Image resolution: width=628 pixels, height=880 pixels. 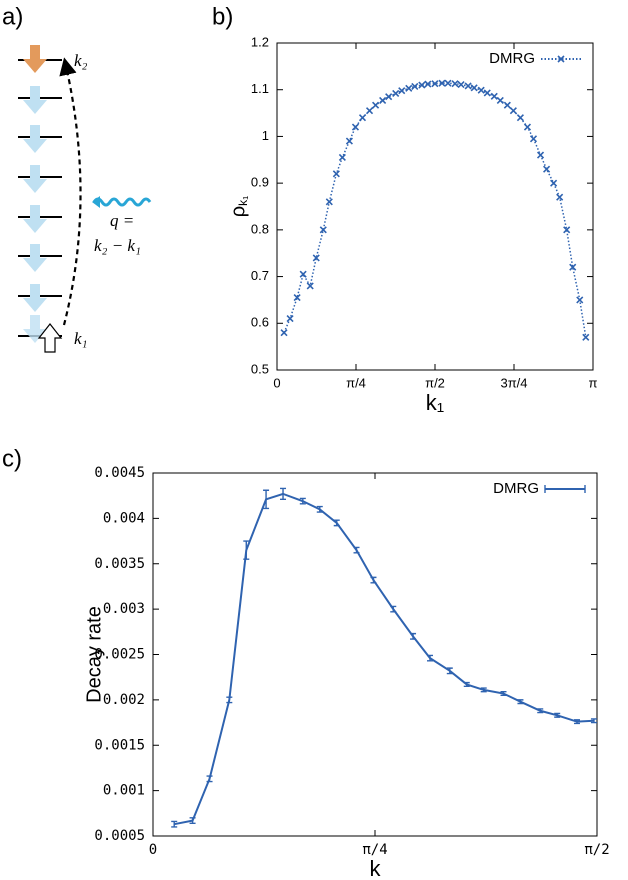 I want to click on y-tick-label: 1.2, so click(x=260, y=41).